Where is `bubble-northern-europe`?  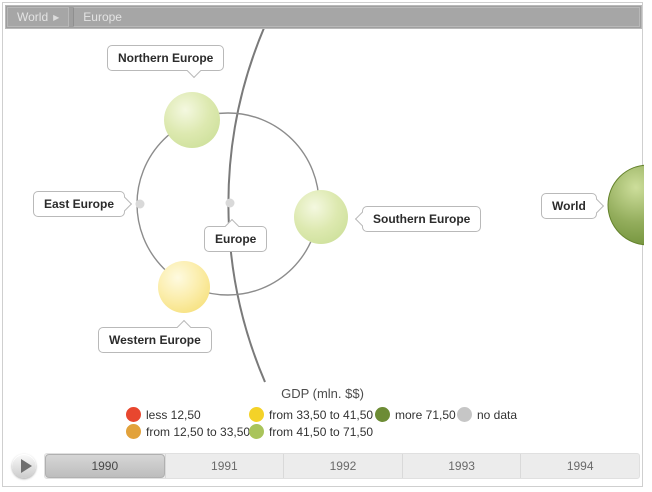
bubble-northern-europe is located at coordinates (192, 120).